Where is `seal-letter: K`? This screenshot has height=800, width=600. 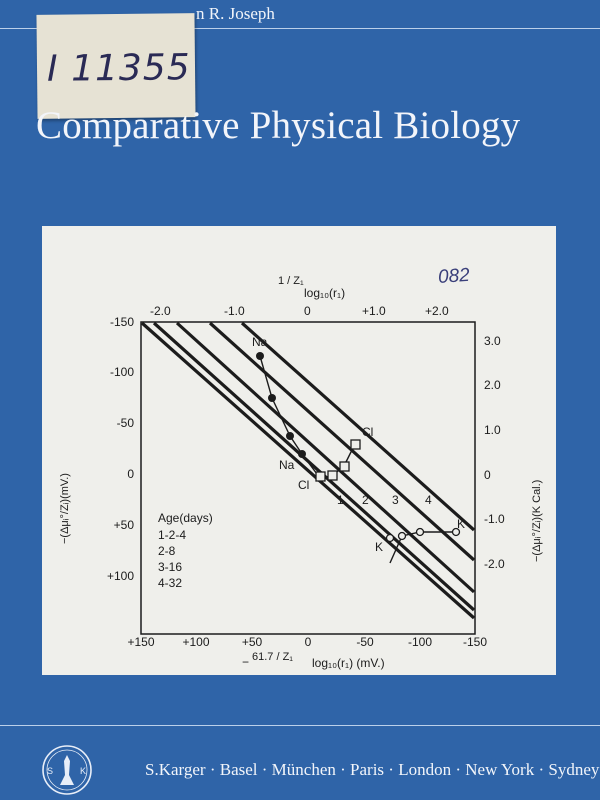
seal-letter: K is located at coordinates (83, 771).